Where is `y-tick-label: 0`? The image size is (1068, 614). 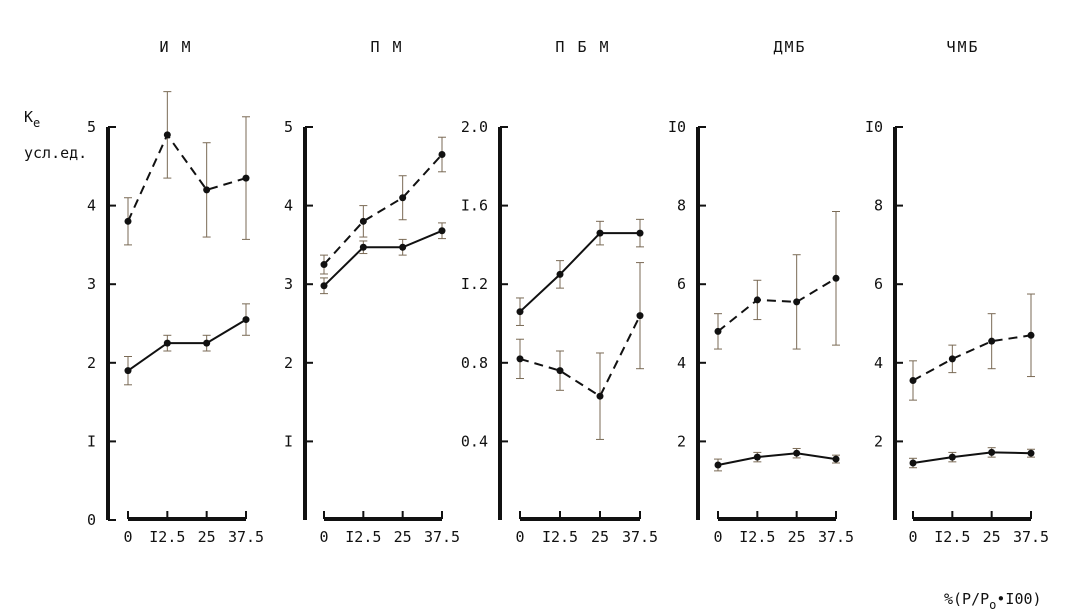
y-tick-label: 0 is located at coordinates (91, 520).